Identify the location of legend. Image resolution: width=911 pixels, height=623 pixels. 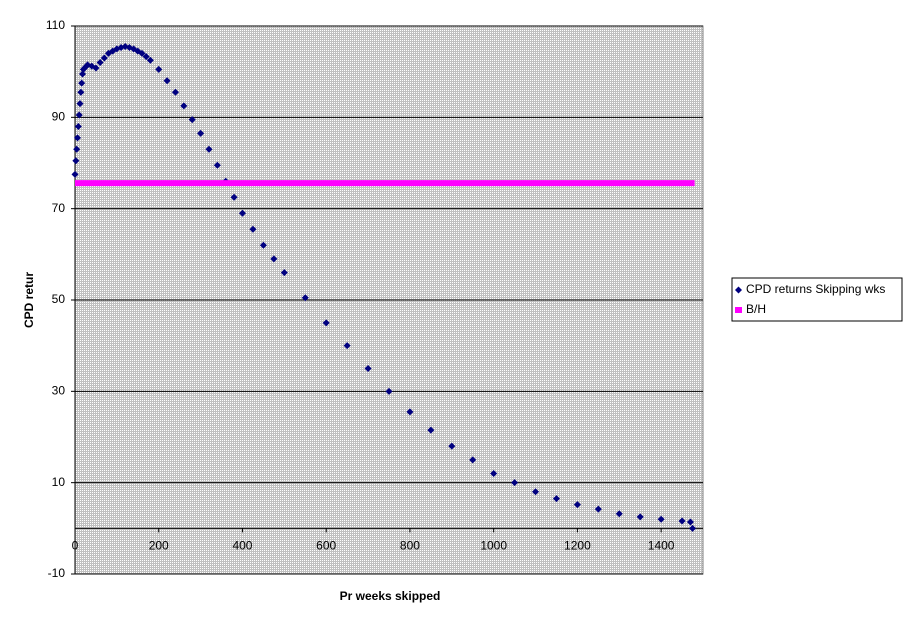
(817, 299).